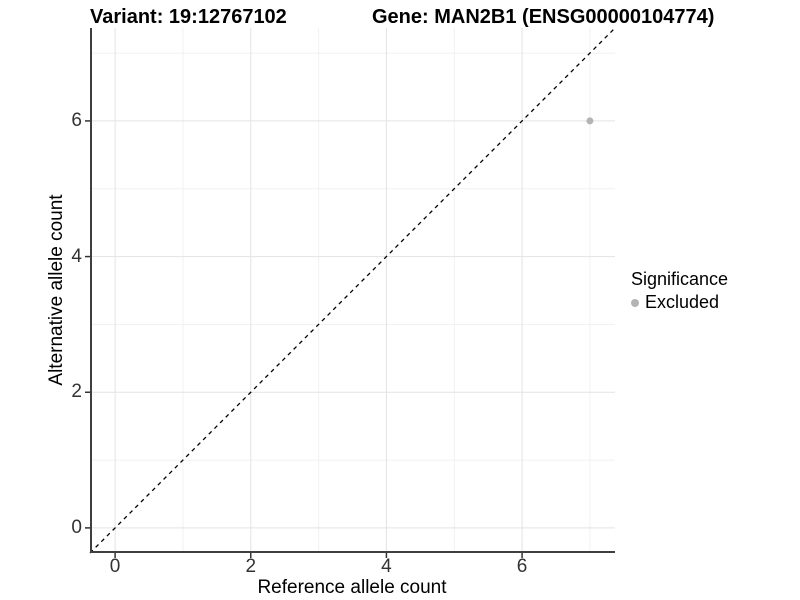 The image size is (800, 600). What do you see at coordinates (522, 566) in the screenshot?
I see `x-tick-label: 6` at bounding box center [522, 566].